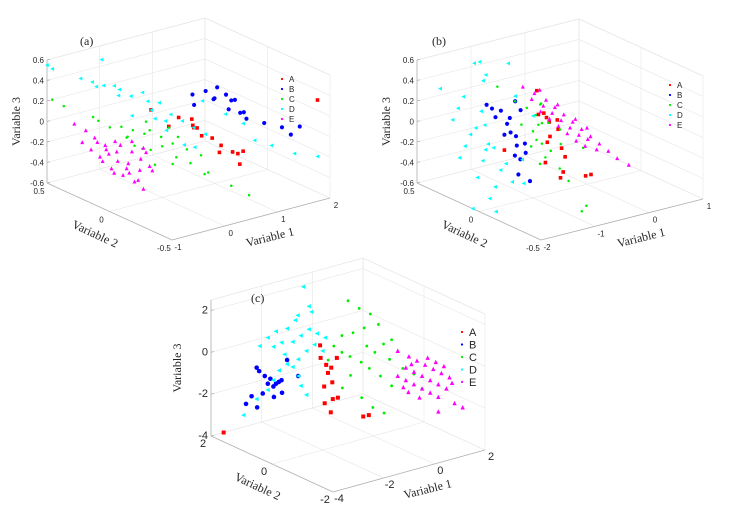 The height and width of the screenshot is (521, 736). Describe the element at coordinates (296, 389) in the screenshot. I see `series-A` at that location.